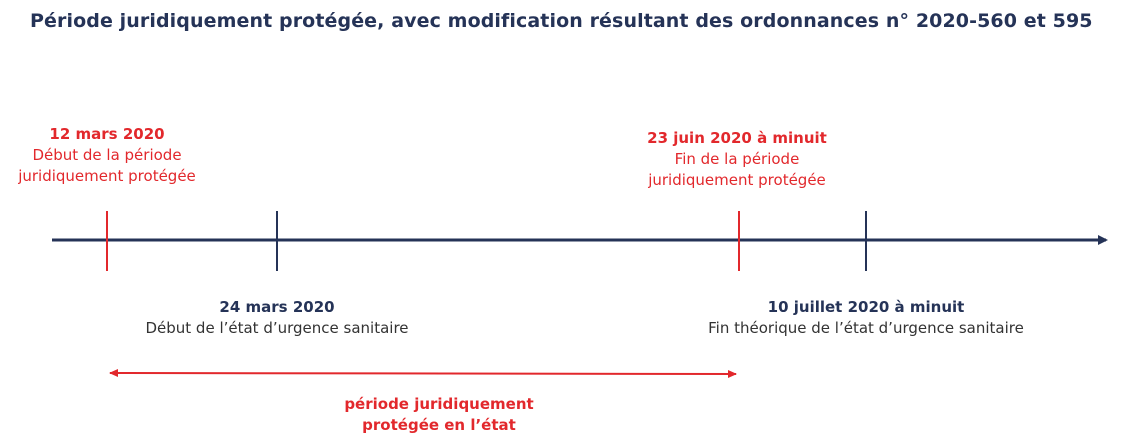  I want to click on event-description: Fin de la période, so click(737, 159).